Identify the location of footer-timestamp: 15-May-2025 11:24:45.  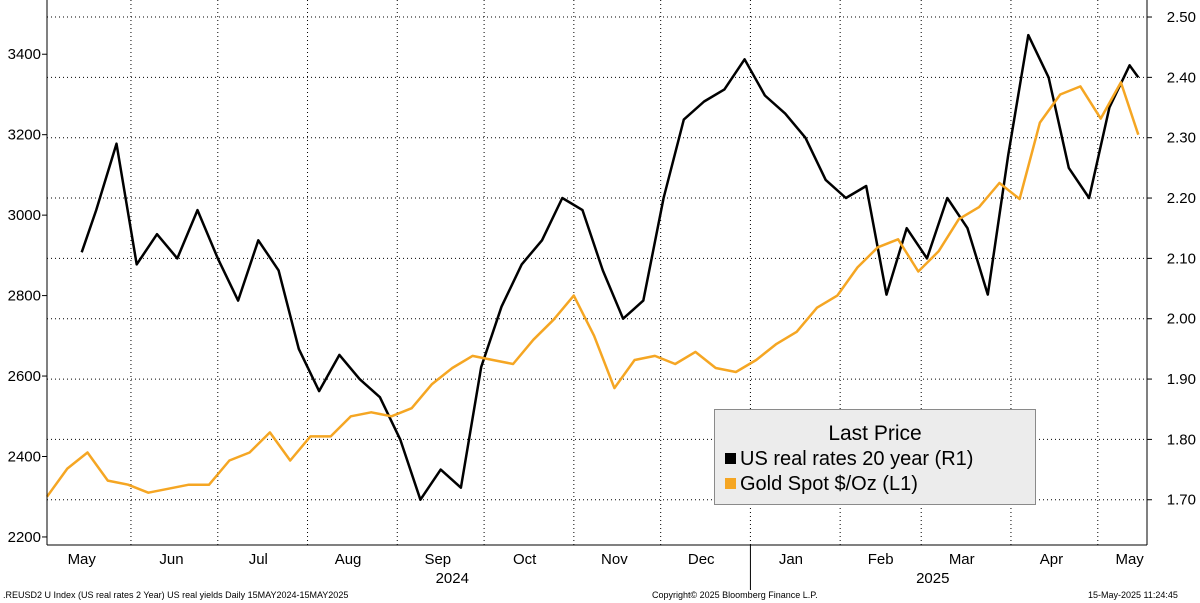
(1133, 595).